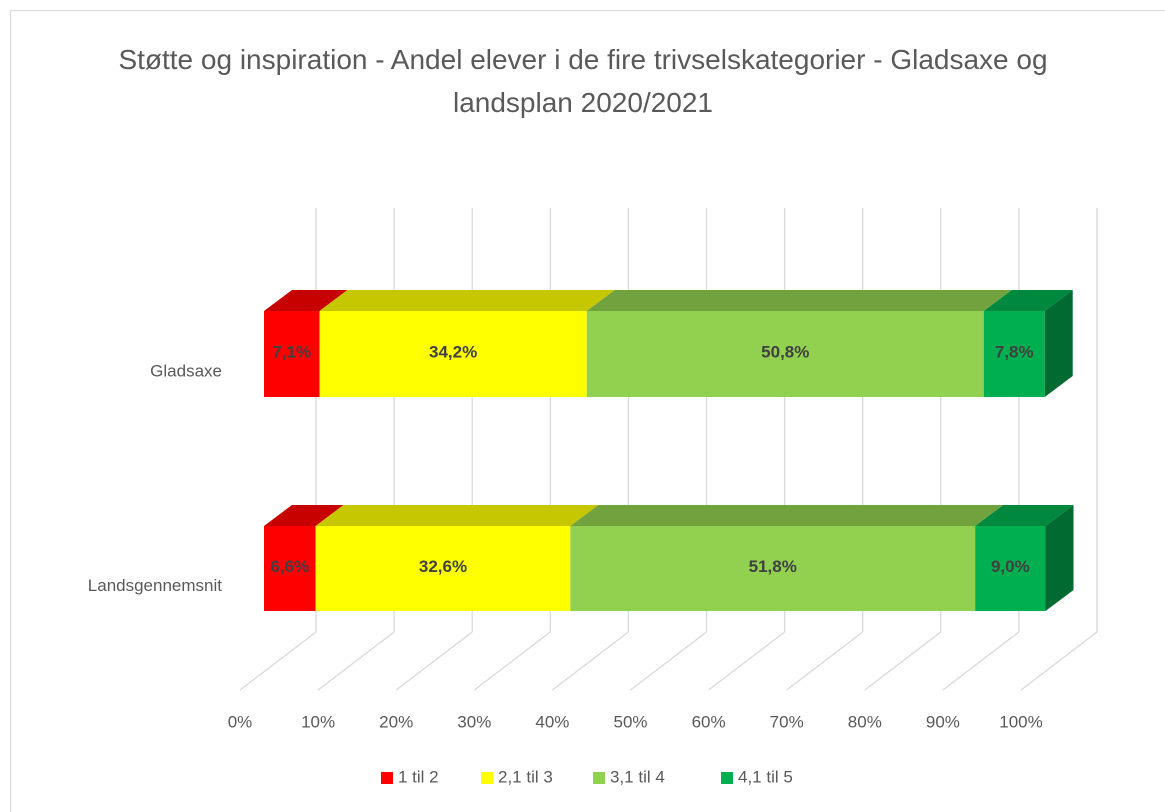 The height and width of the screenshot is (812, 1165). What do you see at coordinates (865, 721) in the screenshot?
I see `x-tick-label: 80%` at bounding box center [865, 721].